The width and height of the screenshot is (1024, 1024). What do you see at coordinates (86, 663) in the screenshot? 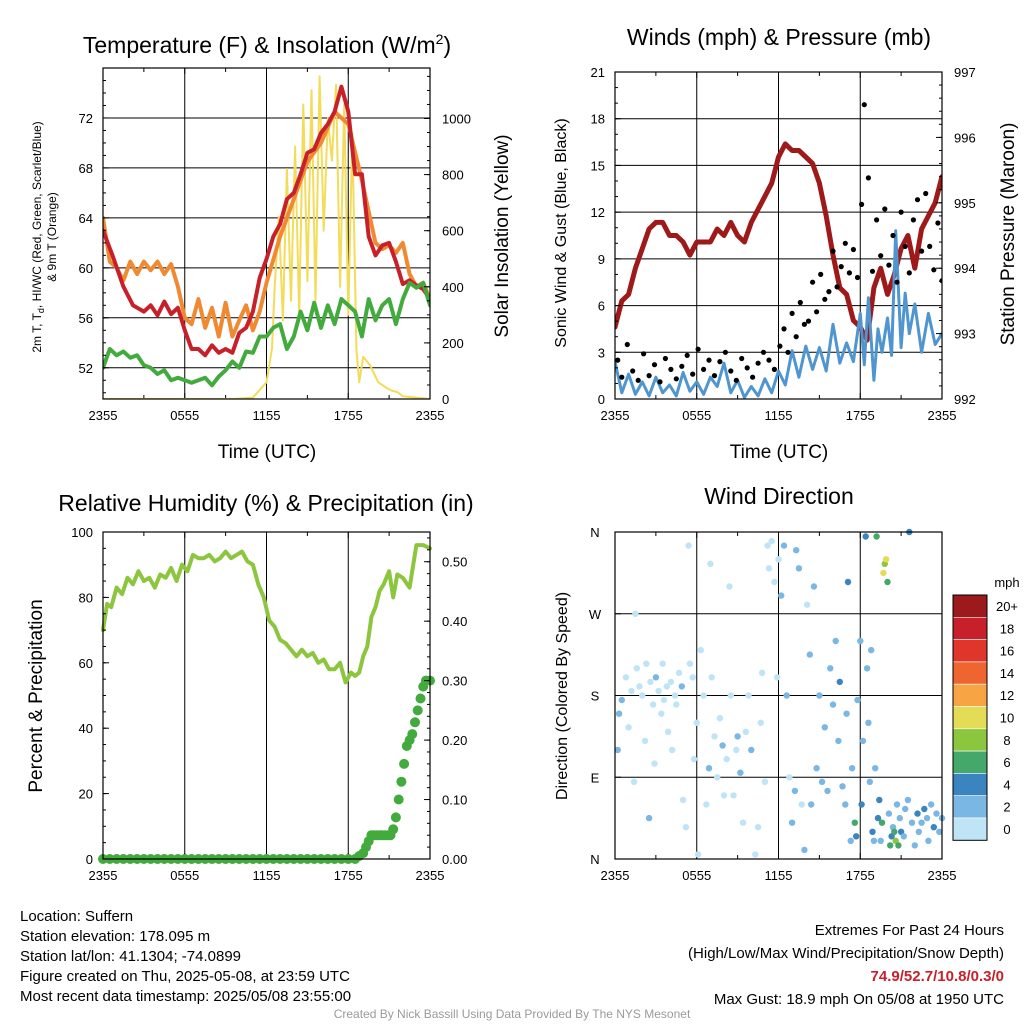
I see `humidity-y-tick-label: 60` at bounding box center [86, 663].